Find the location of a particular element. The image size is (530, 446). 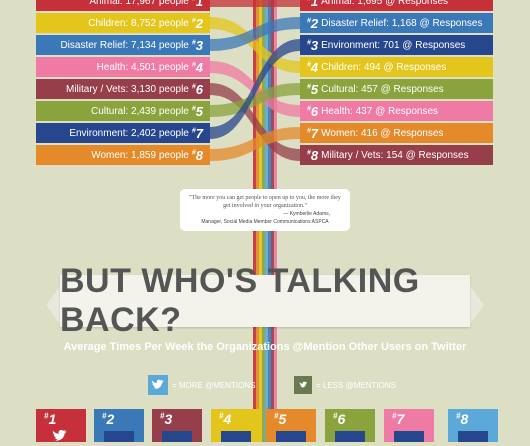

tile-rank: #4 is located at coordinates (225, 419).